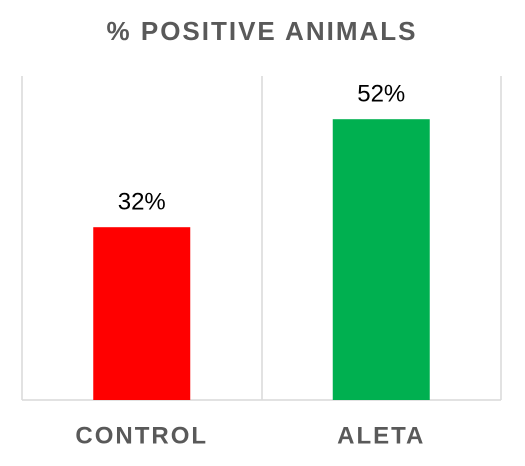 This screenshot has height=466, width=525. Describe the element at coordinates (381, 94) in the screenshot. I see `value-label: 52%` at that location.